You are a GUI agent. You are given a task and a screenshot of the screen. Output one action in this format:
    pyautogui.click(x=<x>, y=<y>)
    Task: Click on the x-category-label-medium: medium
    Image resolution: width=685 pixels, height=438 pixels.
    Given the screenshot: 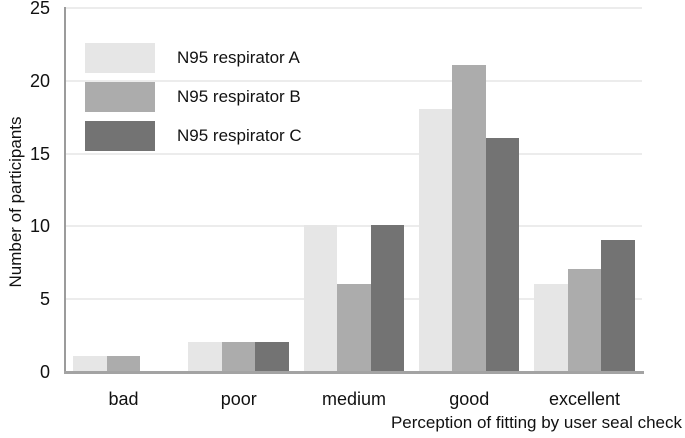 What is the action you would take?
    pyautogui.click(x=354, y=399)
    